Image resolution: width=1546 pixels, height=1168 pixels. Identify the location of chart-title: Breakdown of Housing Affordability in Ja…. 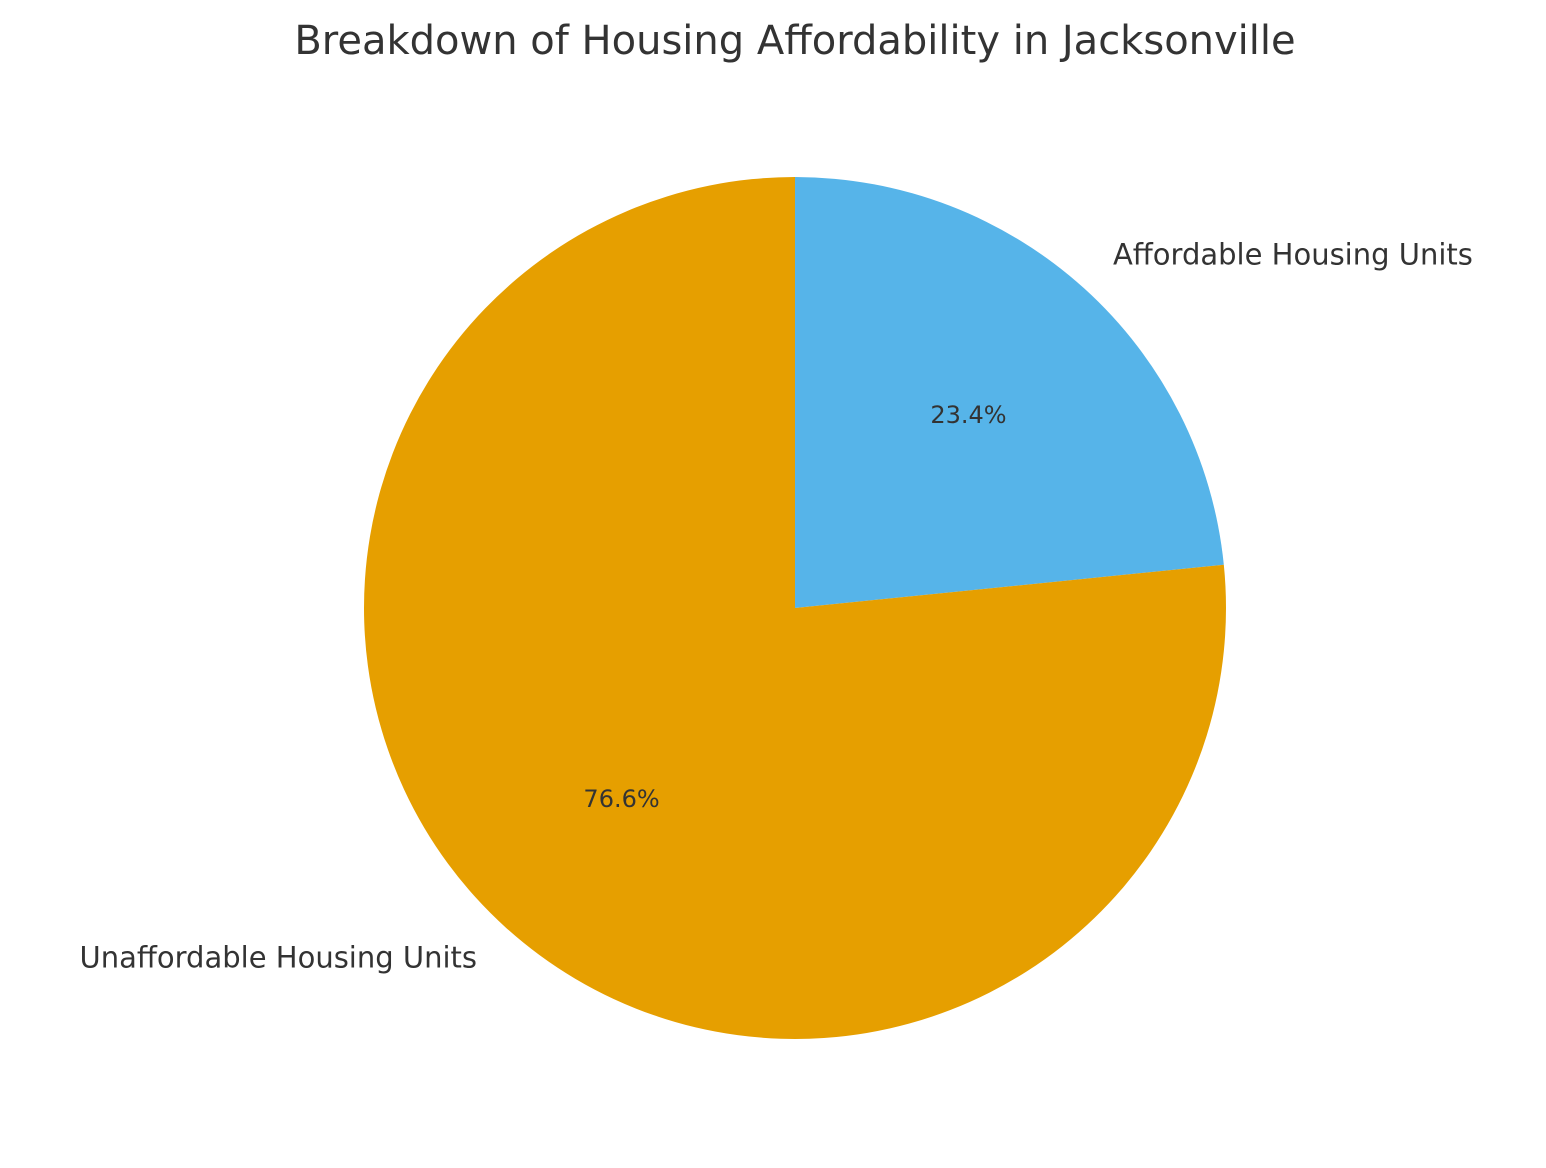
(794, 41).